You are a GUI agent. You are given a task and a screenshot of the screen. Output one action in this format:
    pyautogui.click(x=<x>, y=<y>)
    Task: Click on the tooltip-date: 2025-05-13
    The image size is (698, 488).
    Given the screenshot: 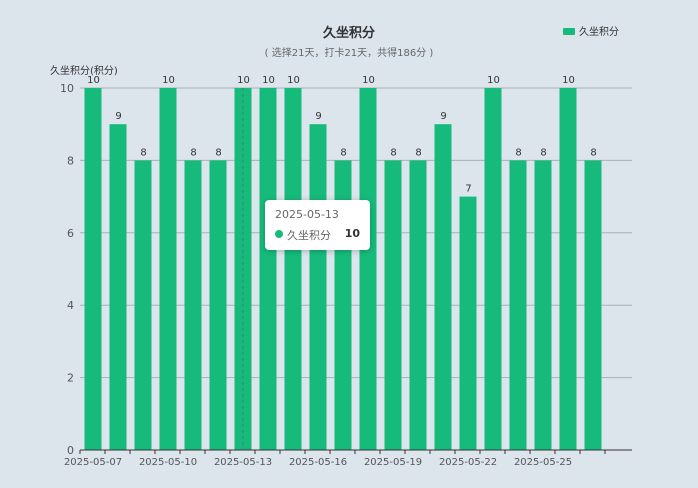 What is the action you would take?
    pyautogui.click(x=307, y=214)
    